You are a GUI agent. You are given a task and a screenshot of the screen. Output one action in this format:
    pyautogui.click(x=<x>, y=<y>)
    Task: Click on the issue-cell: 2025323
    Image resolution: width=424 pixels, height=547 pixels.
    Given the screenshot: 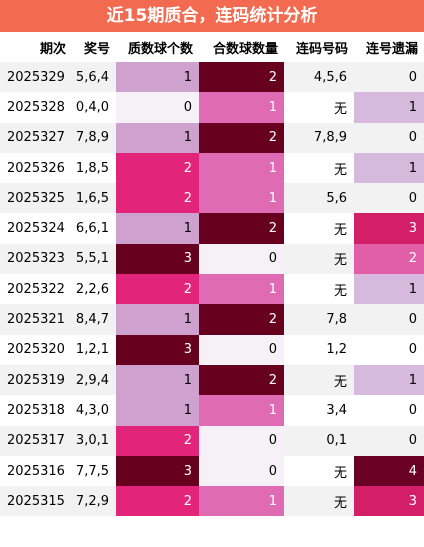 What is the action you would take?
    pyautogui.click(x=36, y=259)
    